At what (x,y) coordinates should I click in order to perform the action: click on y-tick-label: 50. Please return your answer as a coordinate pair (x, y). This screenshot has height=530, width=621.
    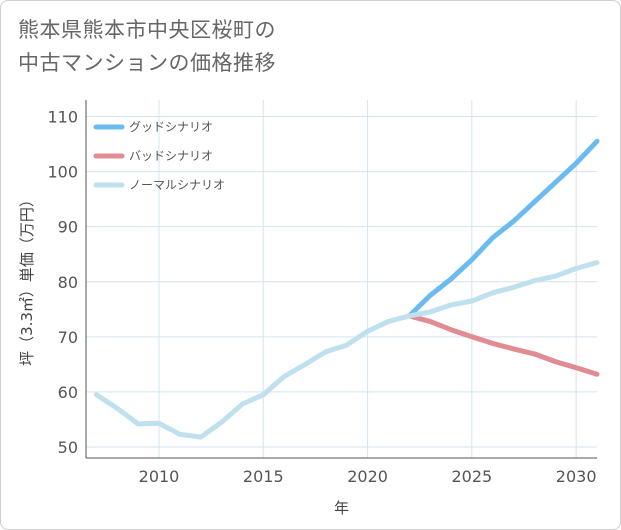
    Looking at the image, I should click on (68, 447).